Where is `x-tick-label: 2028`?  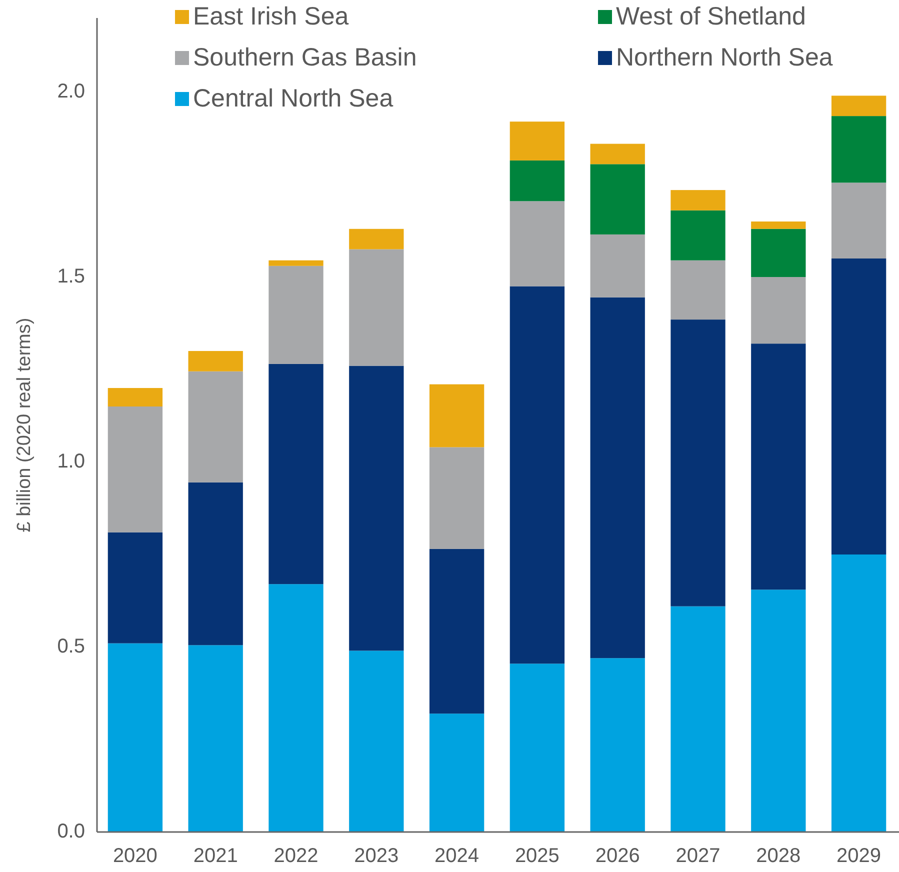
x-tick-label: 2028 is located at coordinates (778, 856).